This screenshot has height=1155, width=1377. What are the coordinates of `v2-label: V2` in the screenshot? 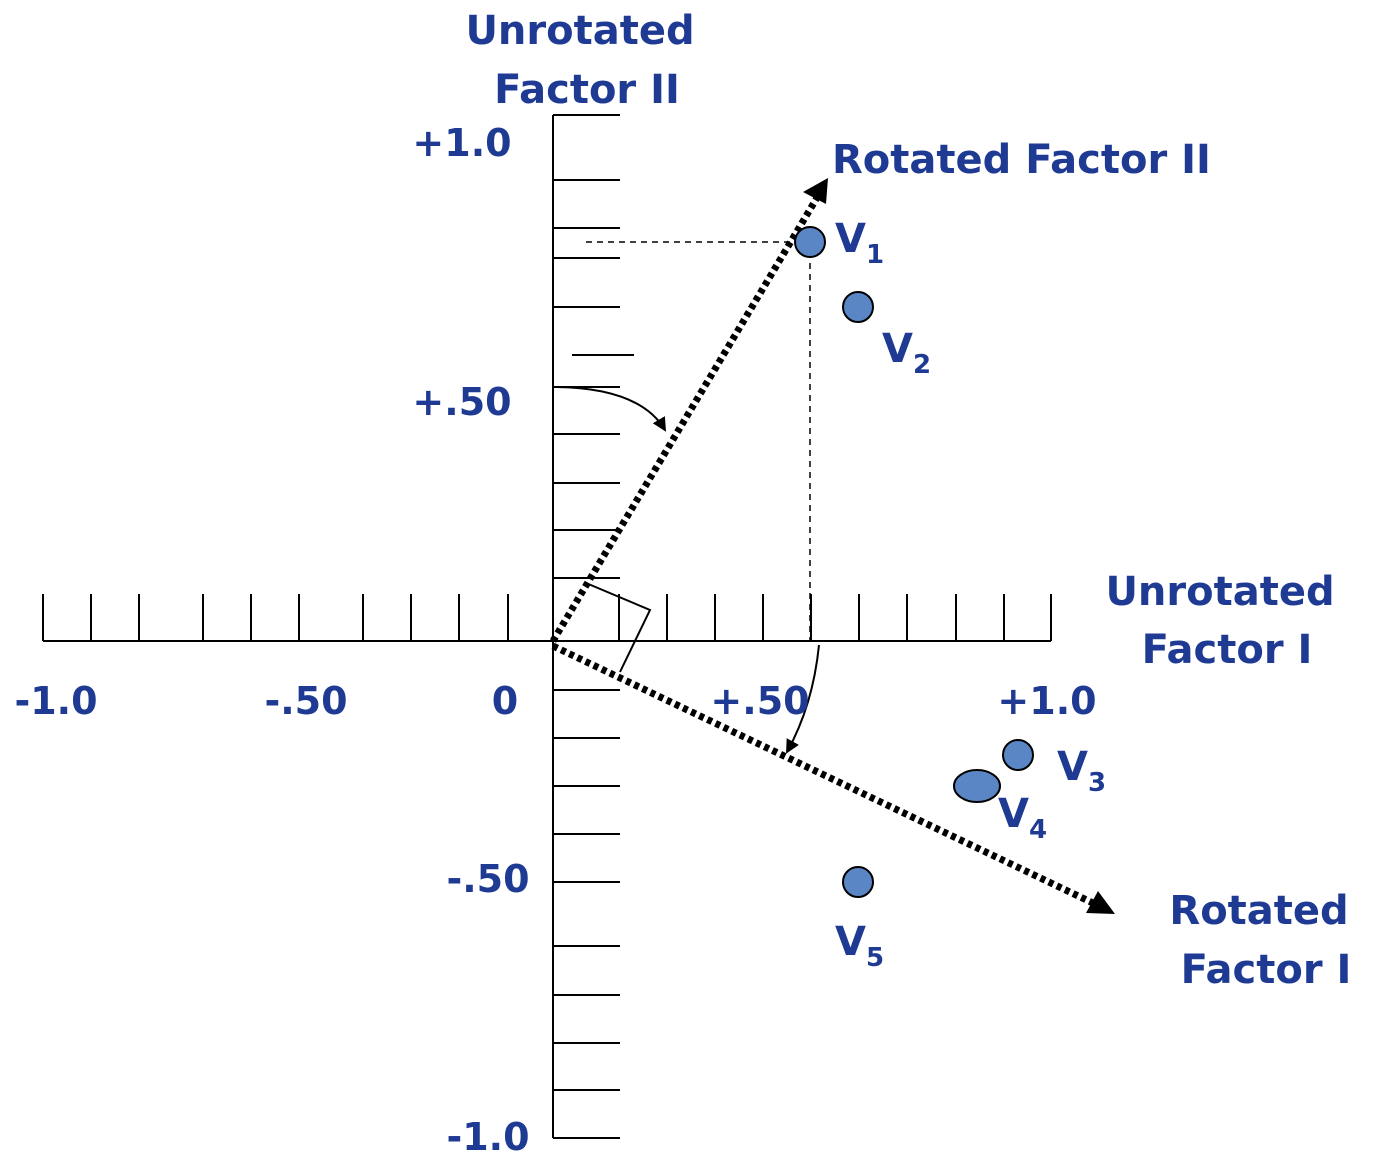 It's located at (906, 353).